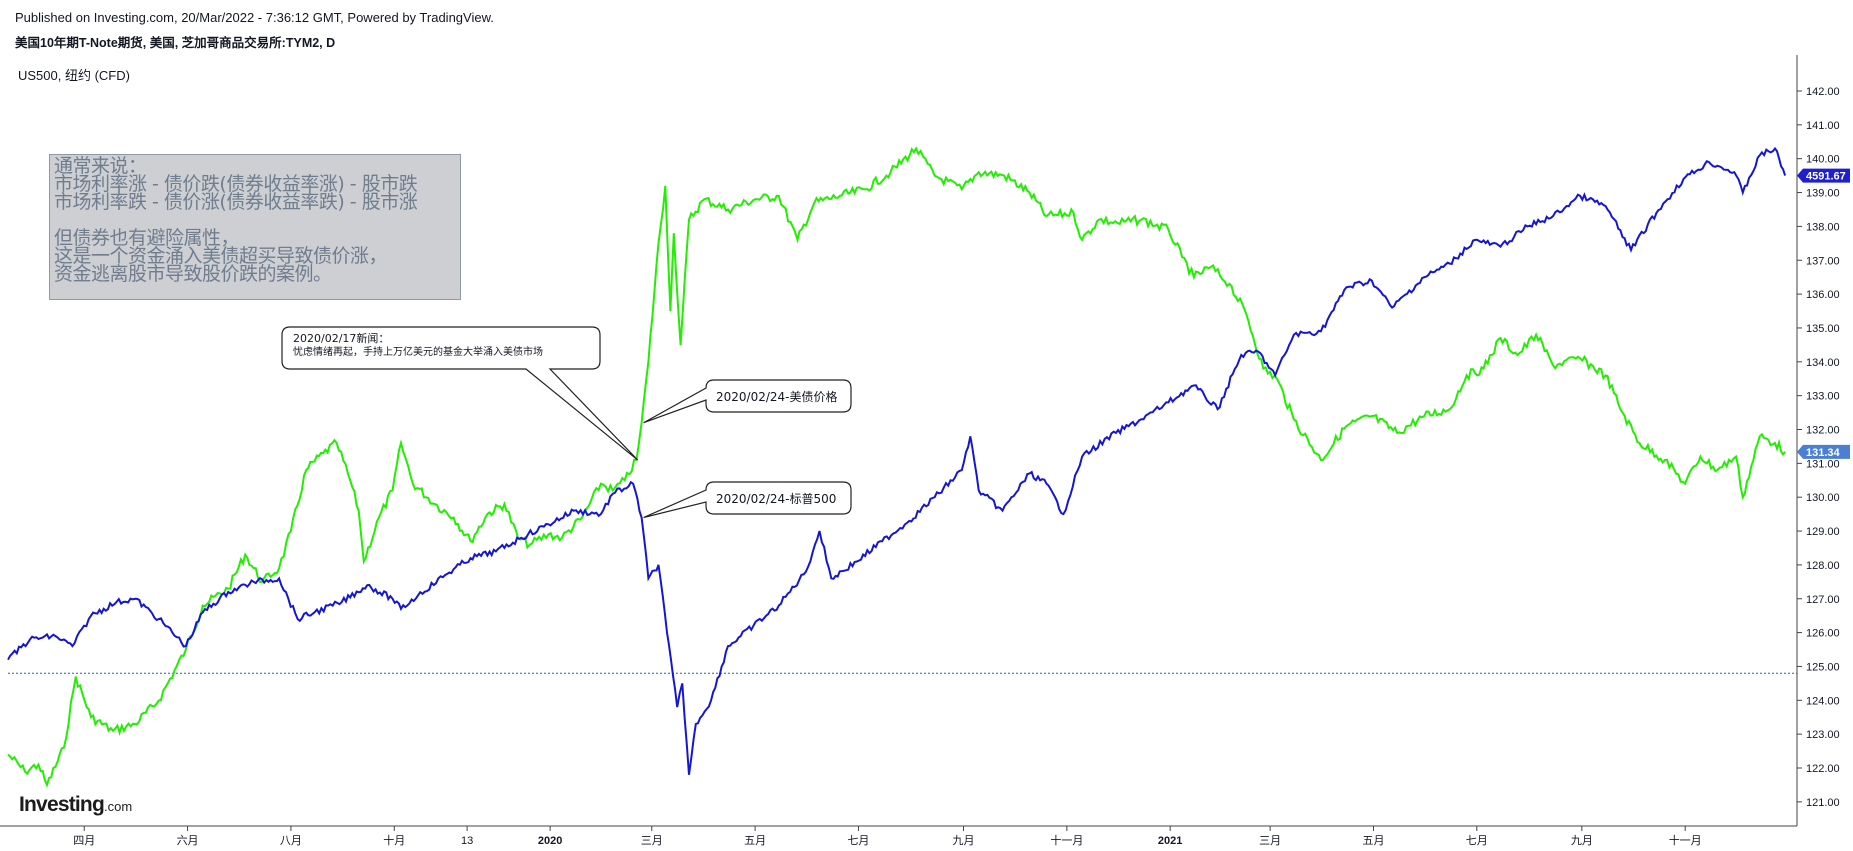  I want to click on bond-callout-label: 2020/02/24-美债价格, so click(777, 396).